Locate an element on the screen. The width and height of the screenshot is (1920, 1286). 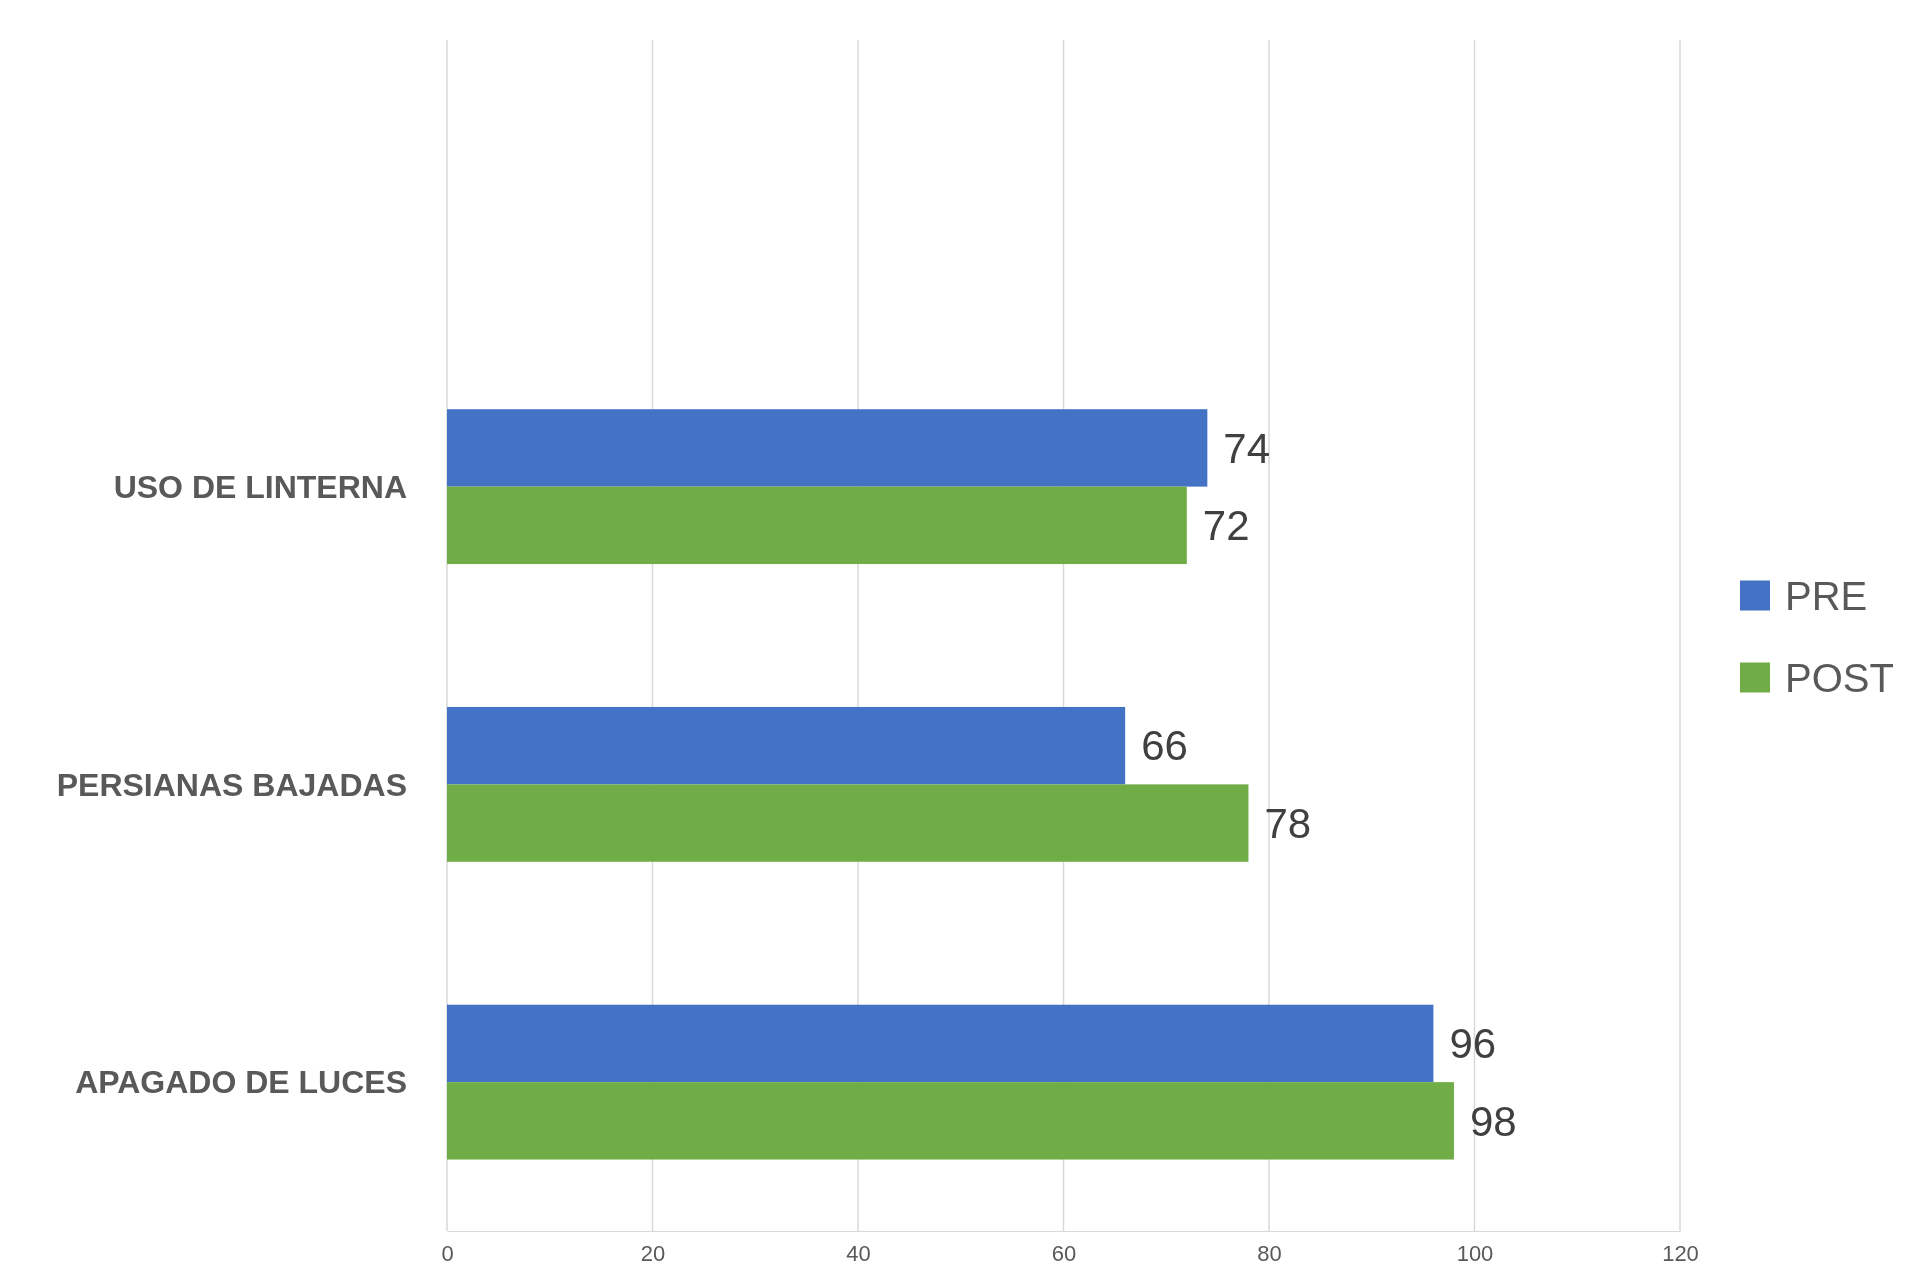
x-tick-label: 120 is located at coordinates (1680, 1253).